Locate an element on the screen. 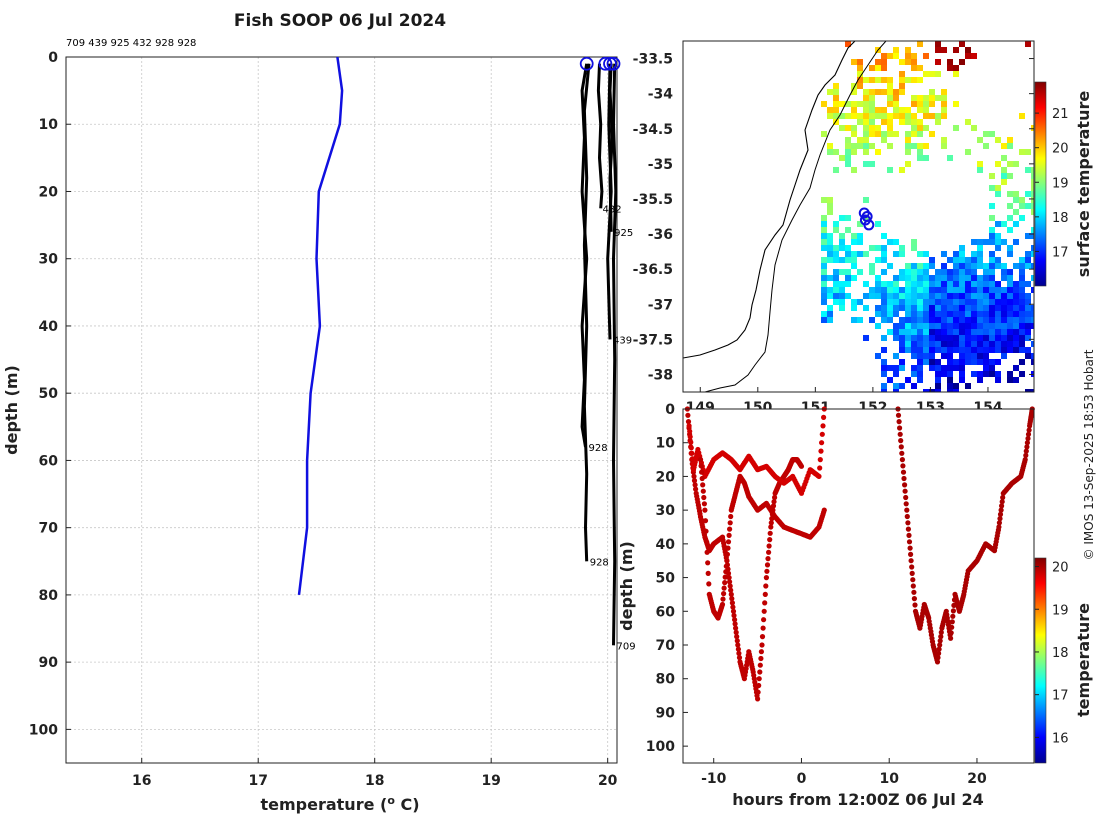  profile-y-tick-label: 0 is located at coordinates (53, 58).